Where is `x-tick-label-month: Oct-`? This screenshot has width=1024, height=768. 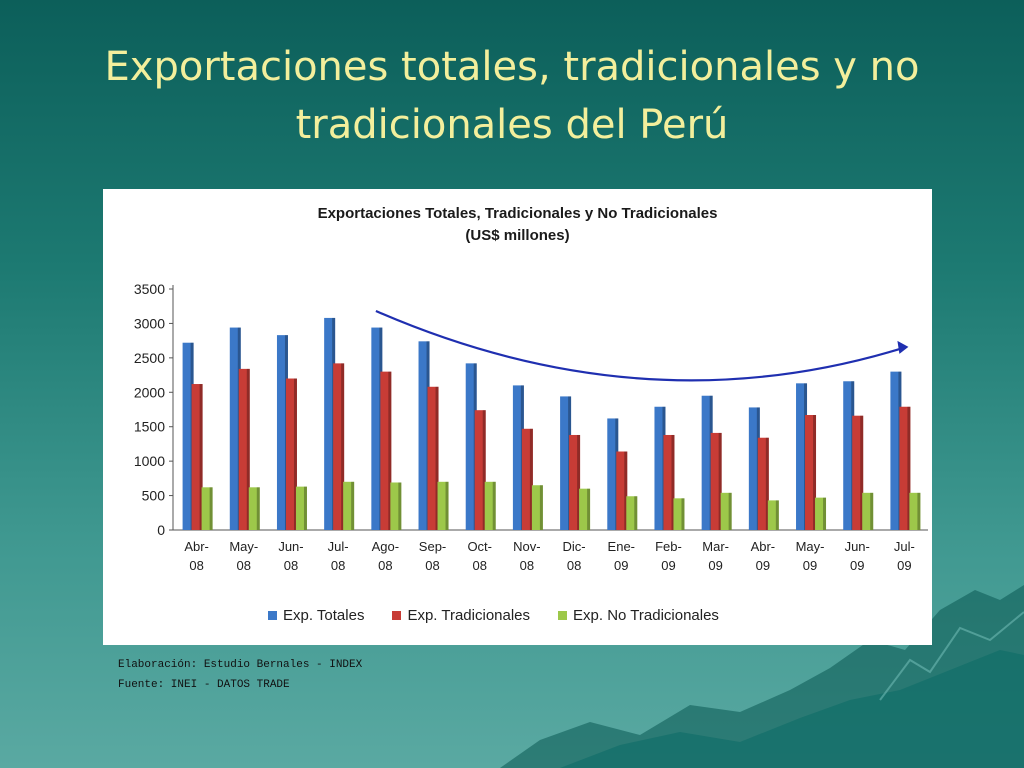 x-tick-label-month: Oct- is located at coordinates (479, 546).